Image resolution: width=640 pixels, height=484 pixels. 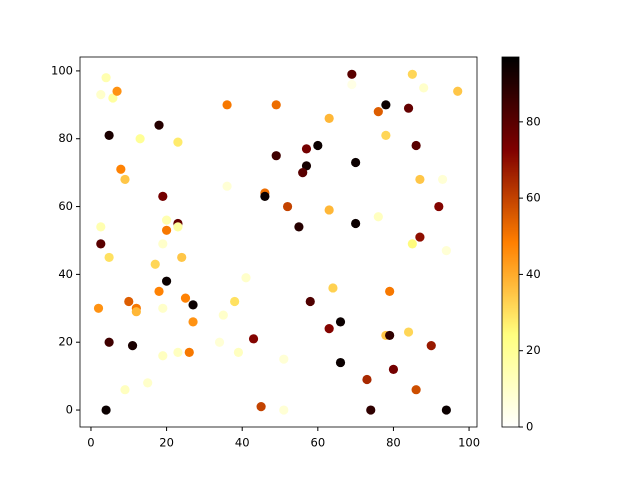 I want to click on y-tick-label: 100, so click(x=62, y=70).